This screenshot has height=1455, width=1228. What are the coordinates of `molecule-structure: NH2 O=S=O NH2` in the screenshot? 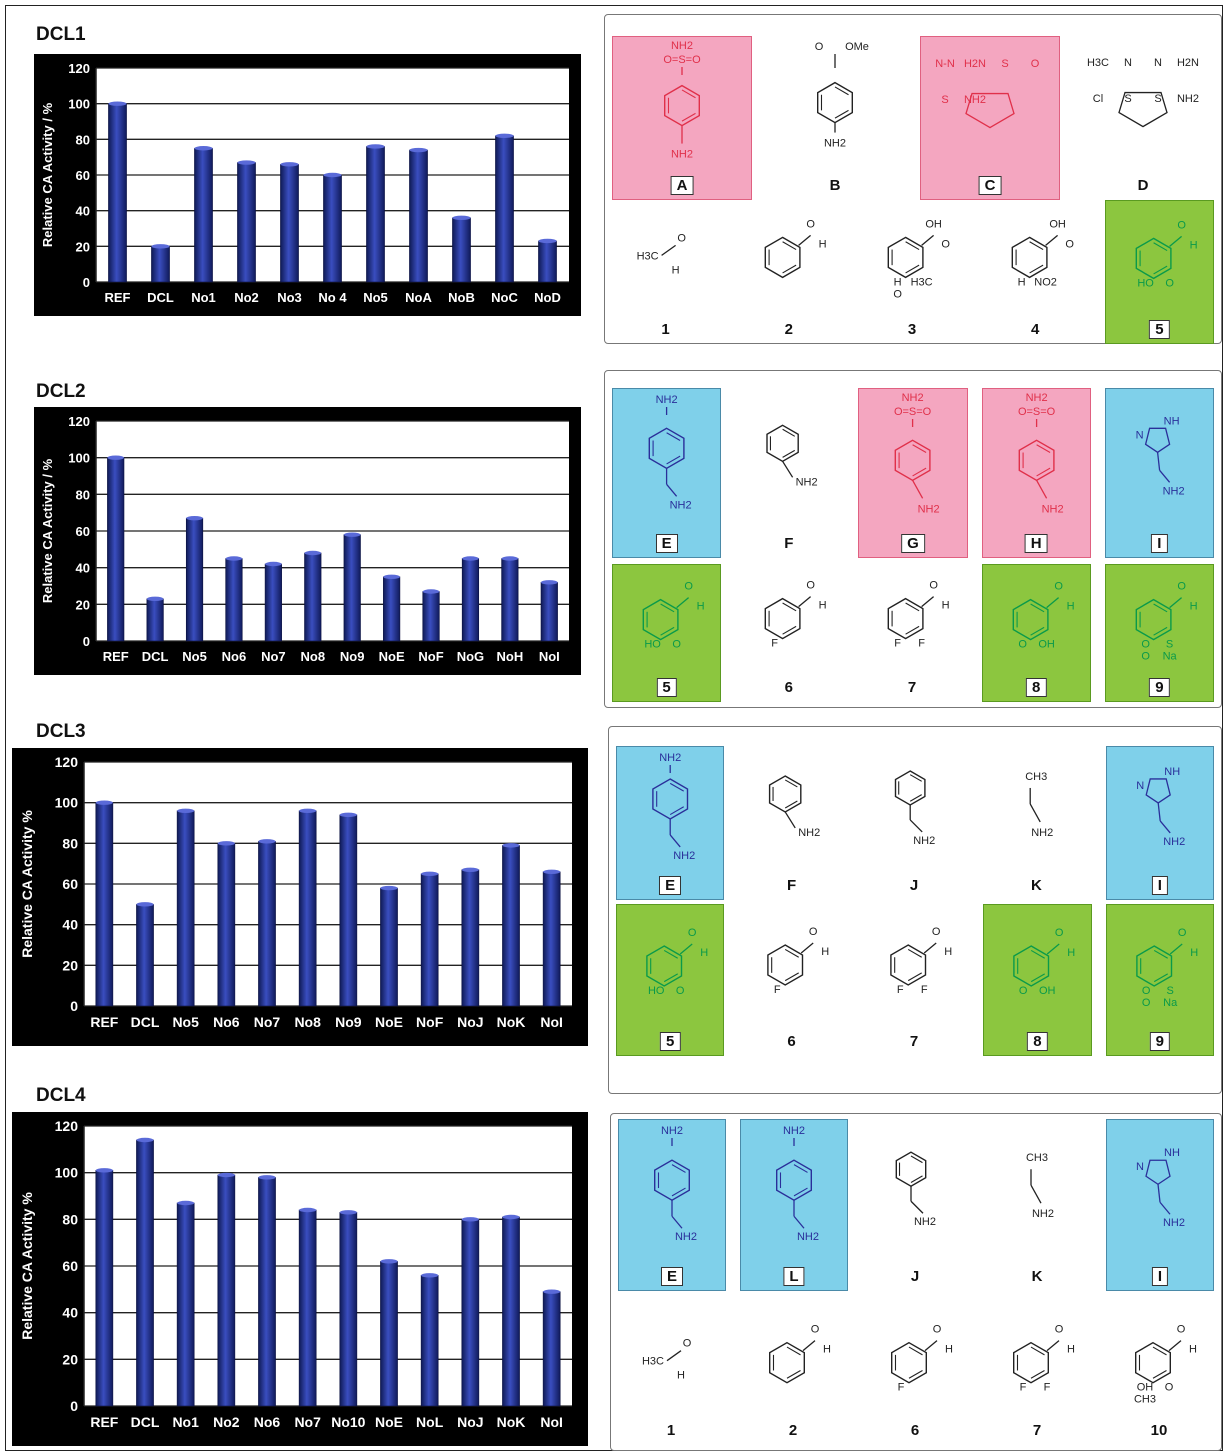 It's located at (917, 453).